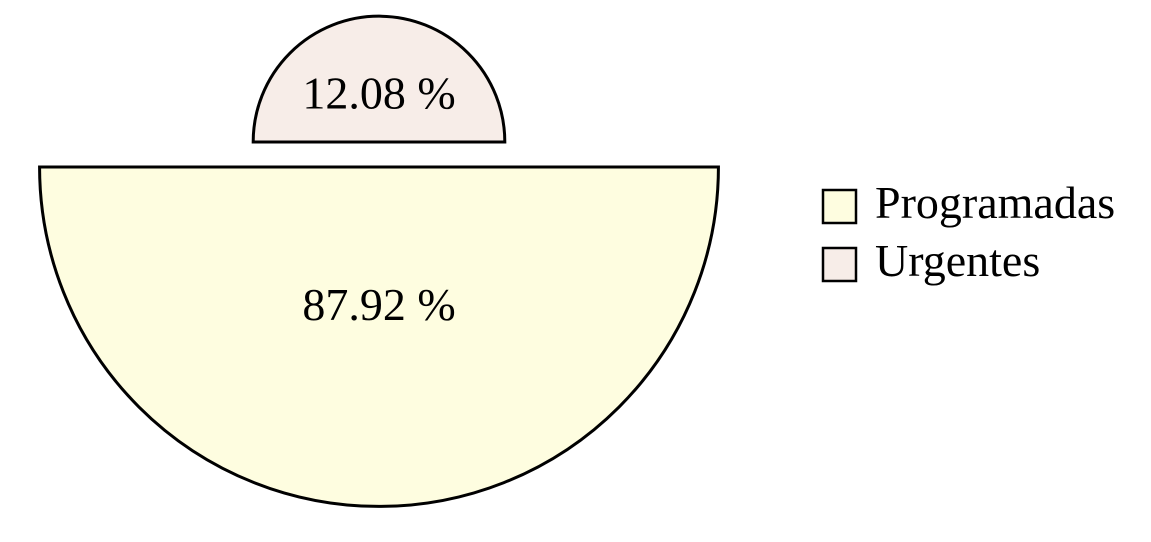  I want to click on legend-entry-urgentes: Urgentes, so click(930, 260).